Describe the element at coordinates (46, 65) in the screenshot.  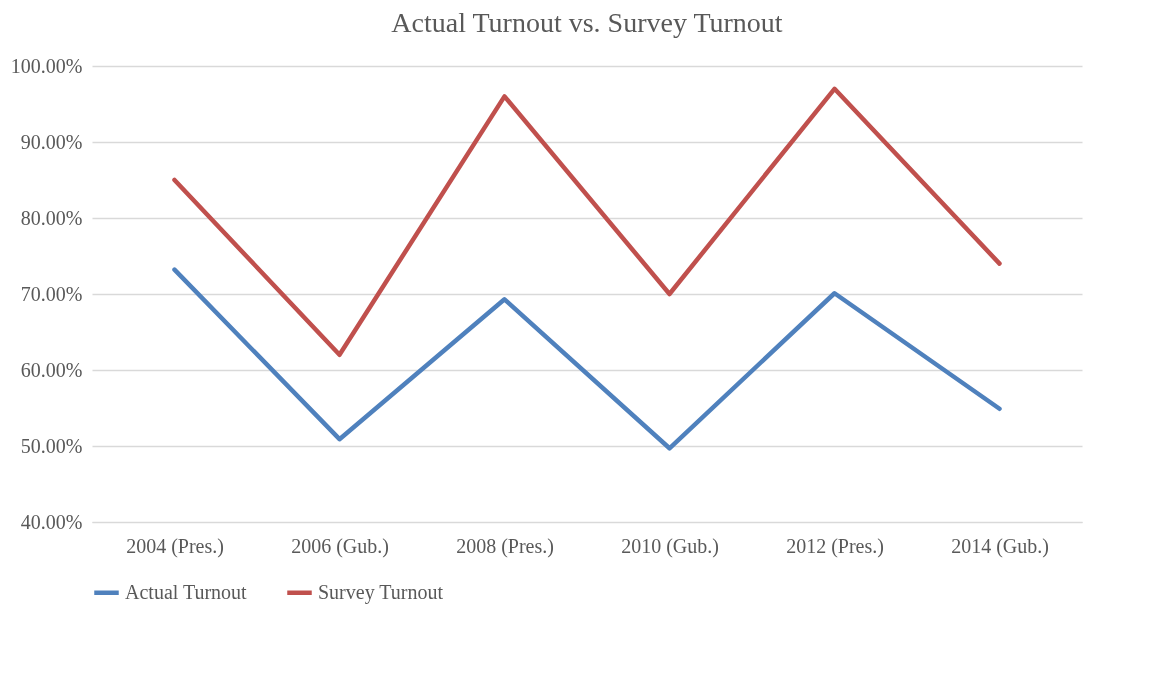
I see `y-tick-label: 100.00%` at that location.